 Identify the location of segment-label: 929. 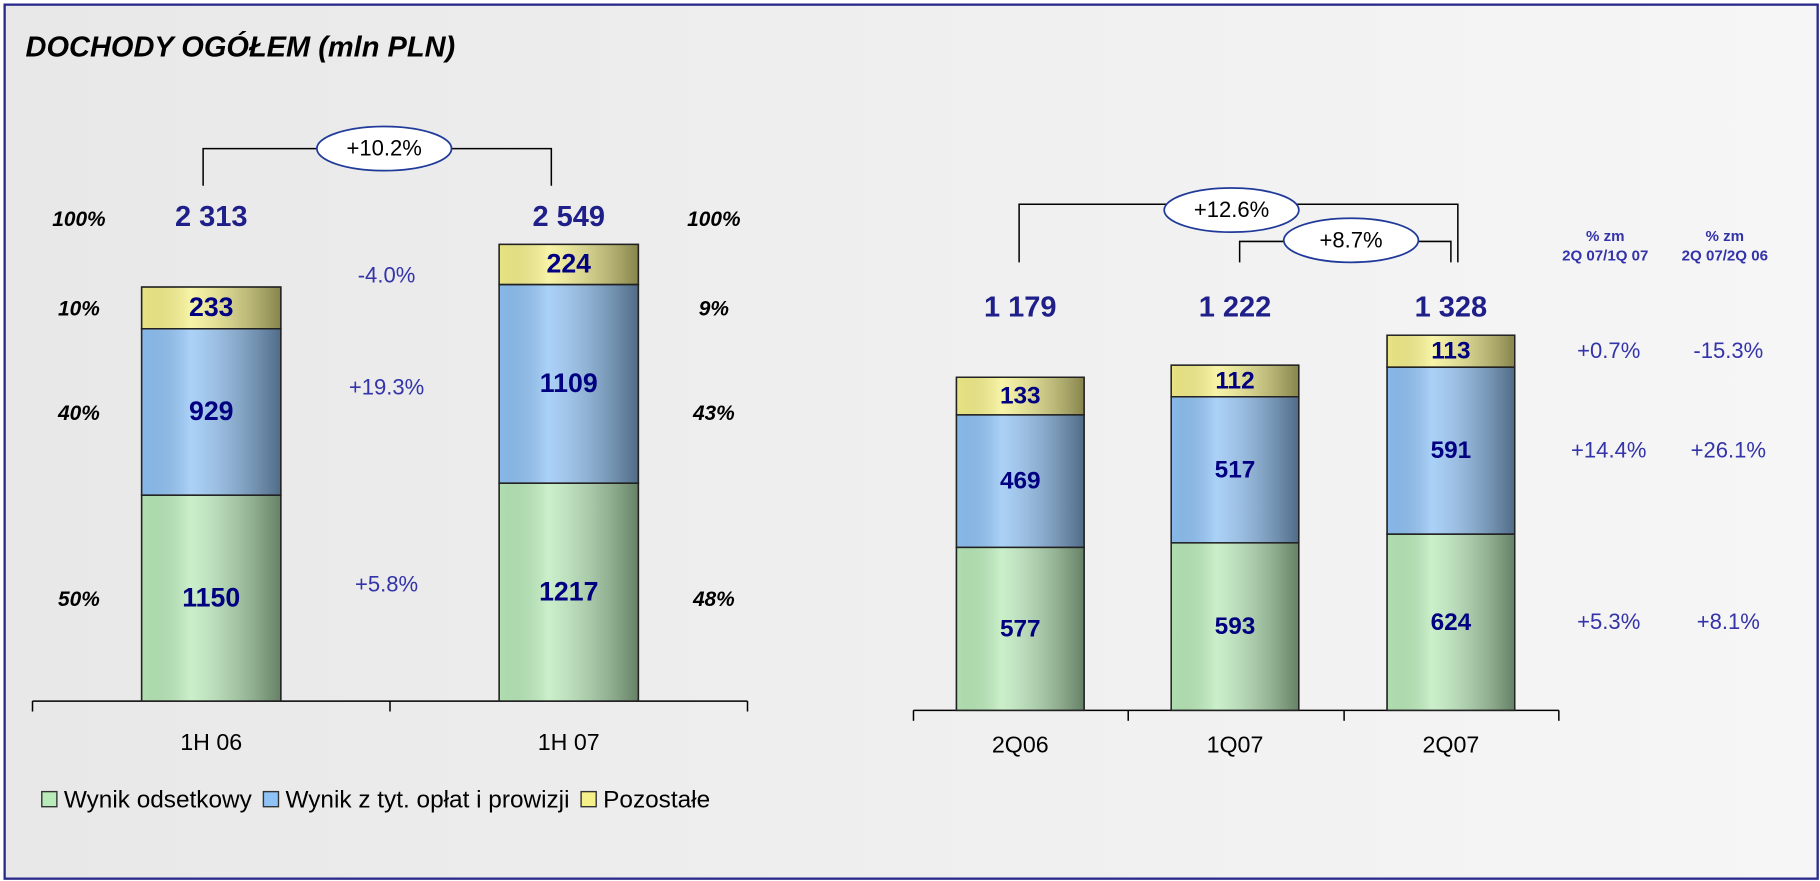
(211, 411).